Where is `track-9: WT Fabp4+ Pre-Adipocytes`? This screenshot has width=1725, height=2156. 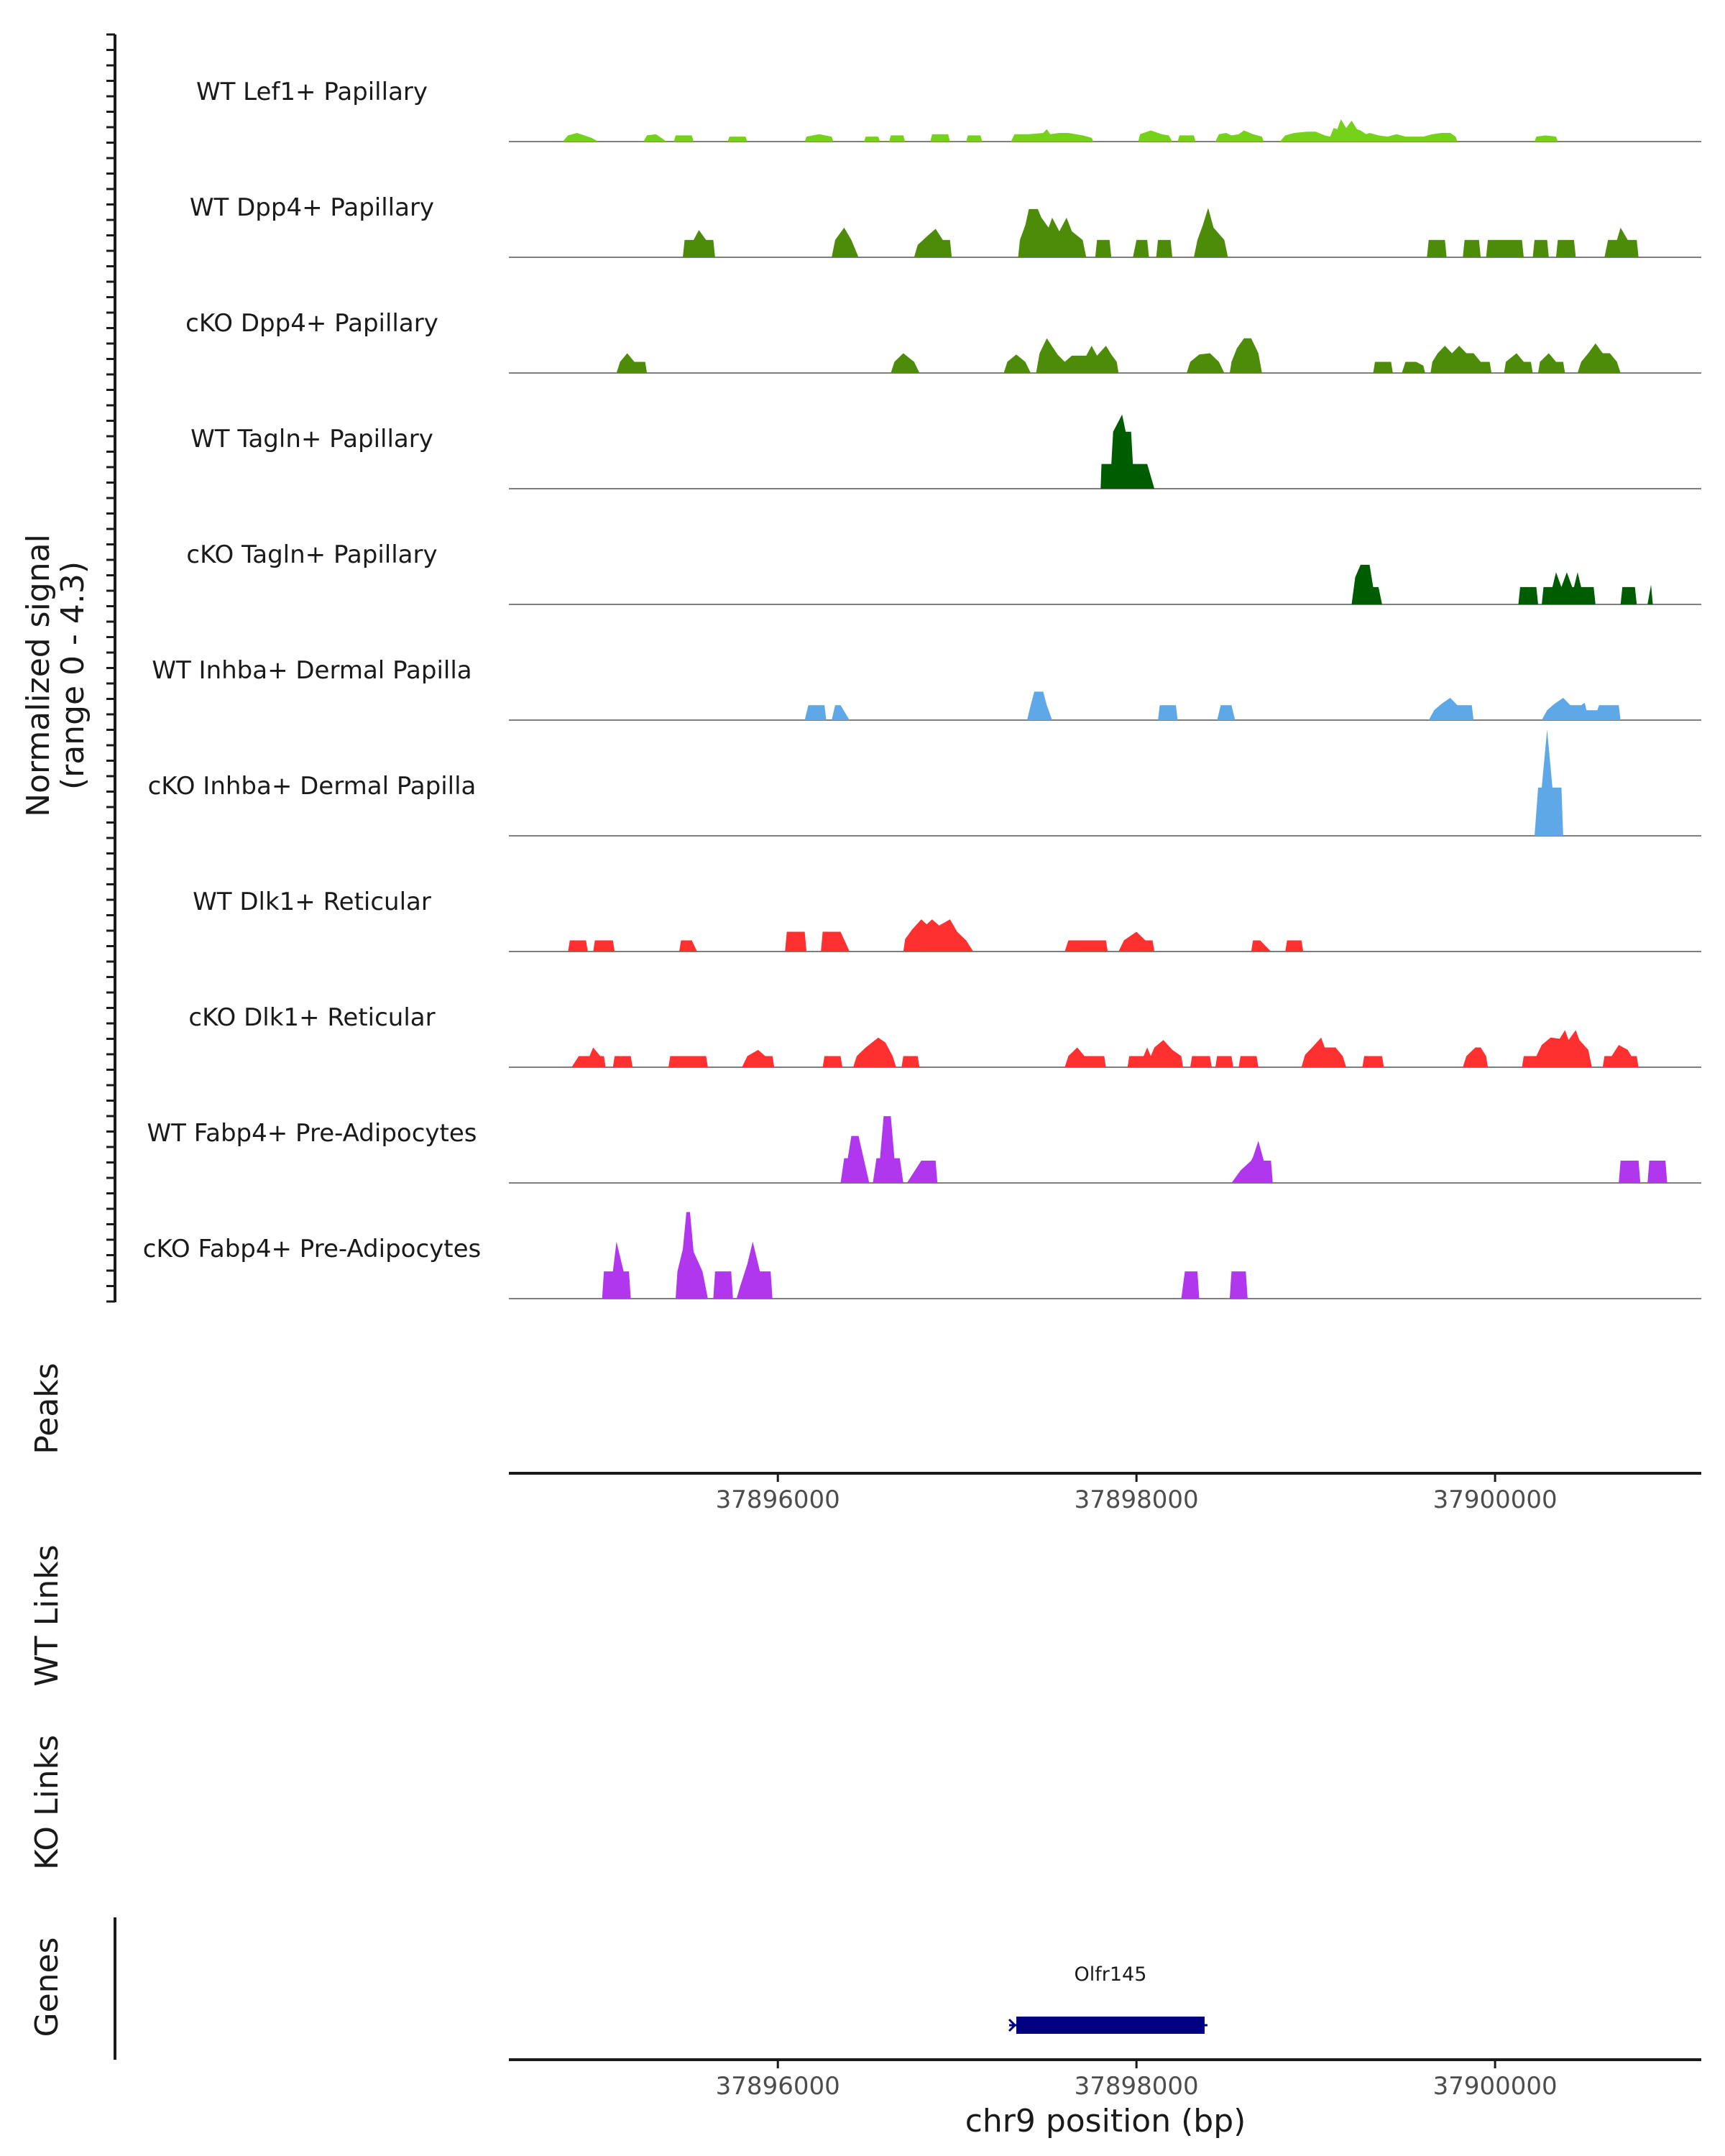
track-9: WT Fabp4+ Pre-Adipocytes is located at coordinates (924, 1150).